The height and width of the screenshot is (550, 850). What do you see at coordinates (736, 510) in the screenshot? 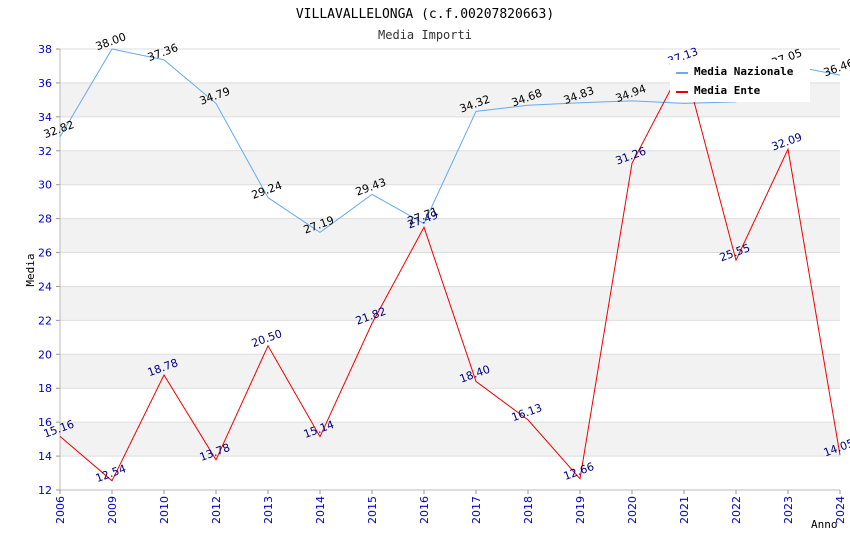
I see `x-tick-label: 2022` at bounding box center [736, 510].